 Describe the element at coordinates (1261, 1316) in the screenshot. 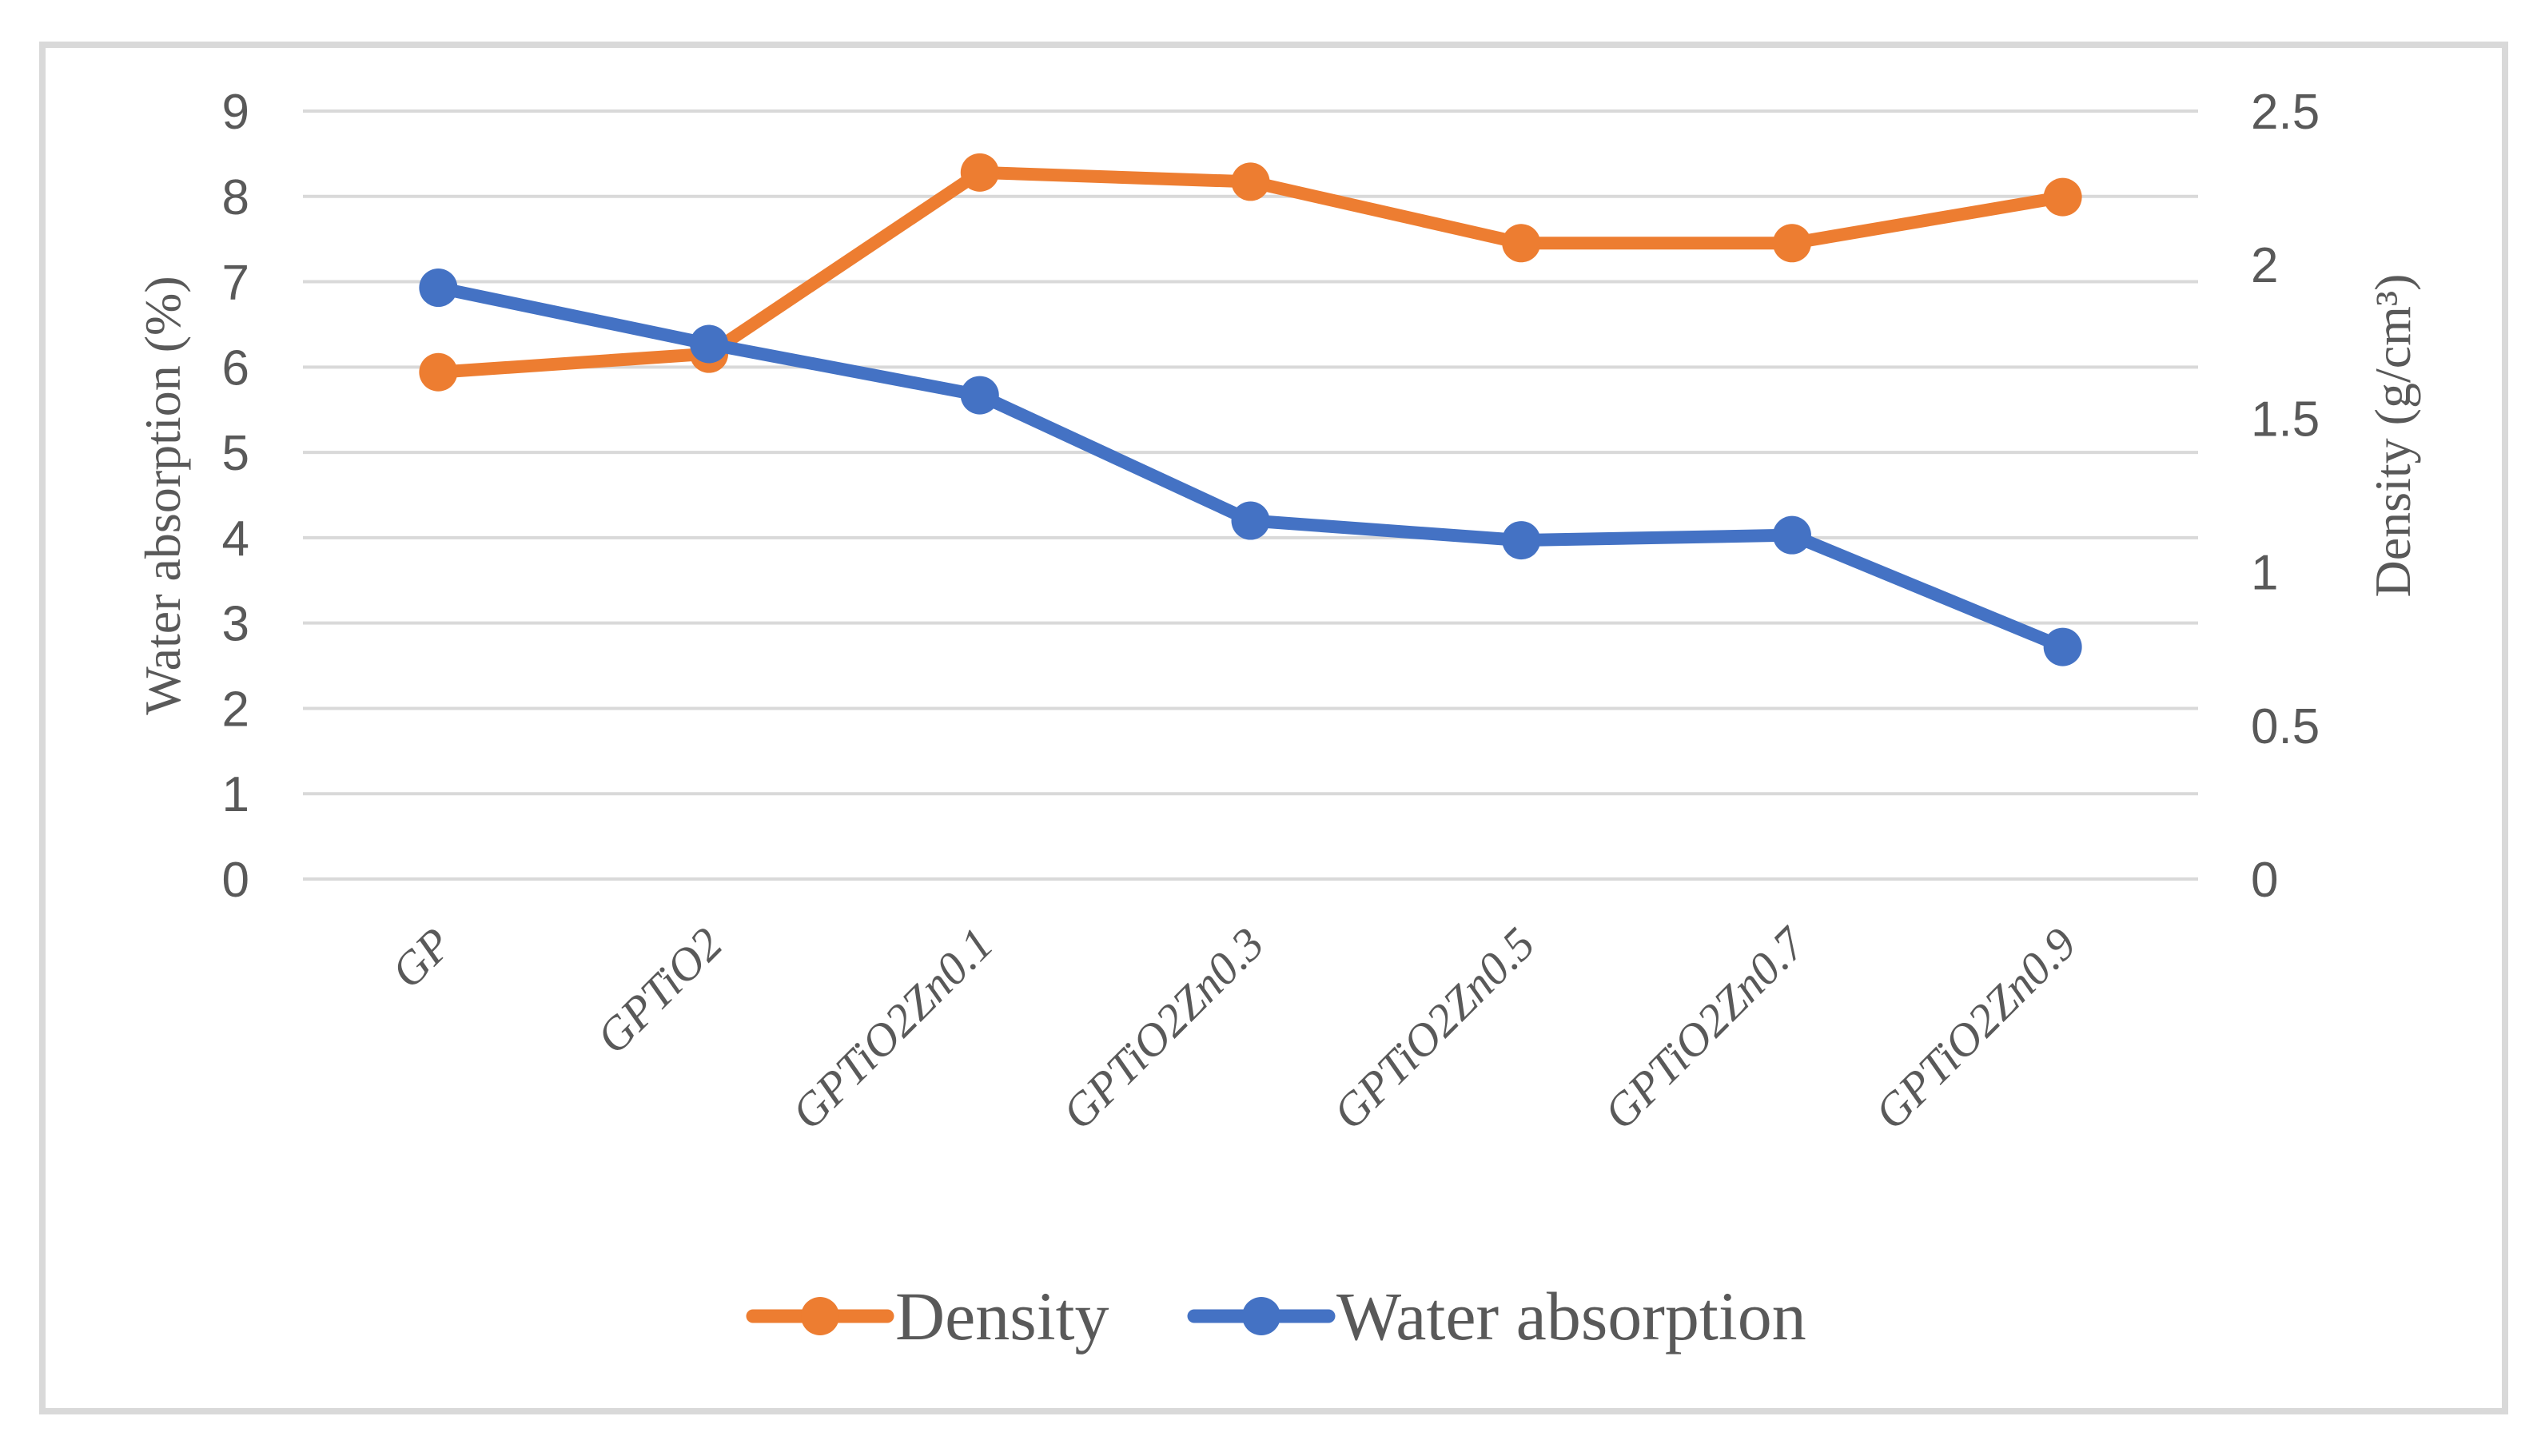

I see `legend-marker-icon-water-absorption` at that location.